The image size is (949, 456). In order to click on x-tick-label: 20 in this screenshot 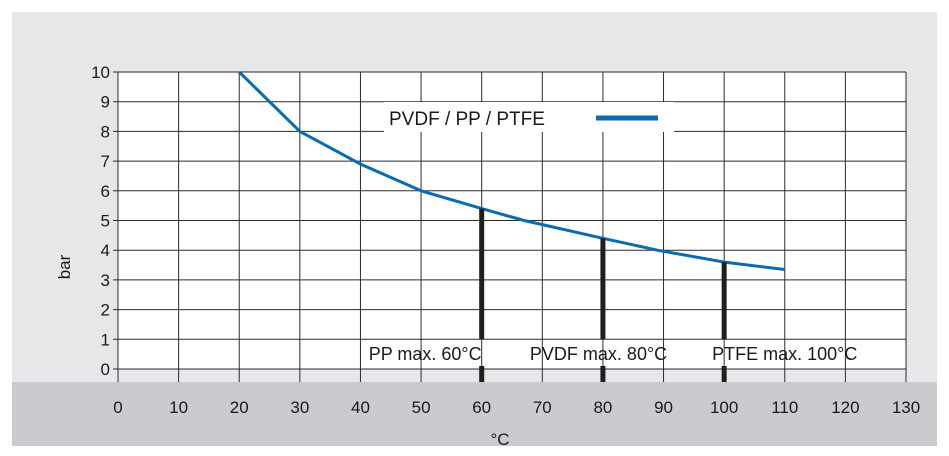, I will do `click(239, 407)`.